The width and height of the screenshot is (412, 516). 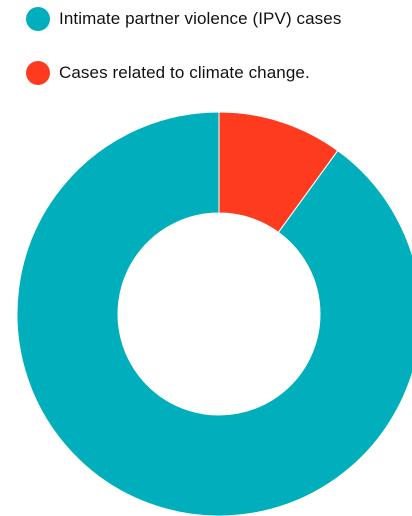 What do you see at coordinates (38, 19) in the screenshot?
I see `legend-swatch-ipv` at bounding box center [38, 19].